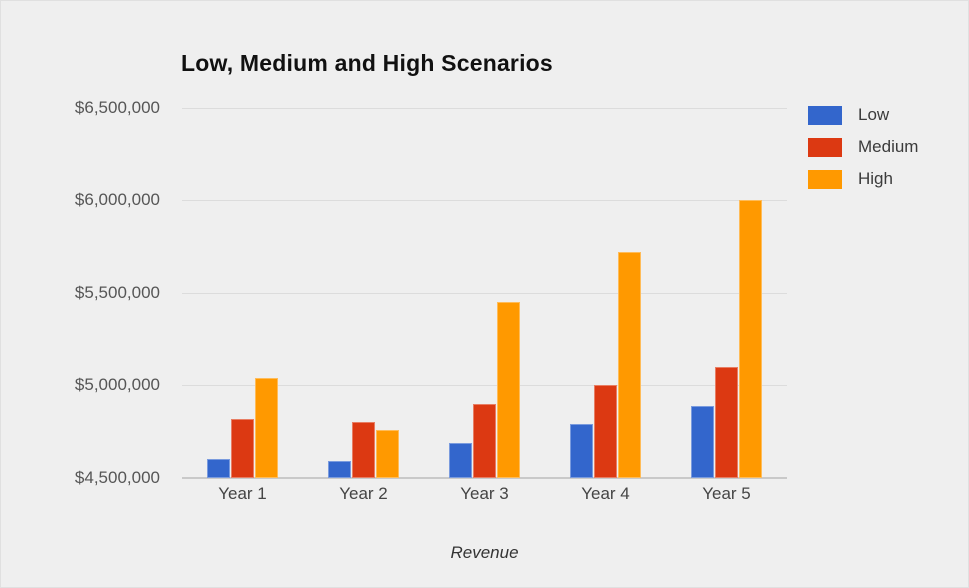 Image resolution: width=969 pixels, height=588 pixels. Describe the element at coordinates (825, 179) in the screenshot. I see `legend-swatch-high` at that location.